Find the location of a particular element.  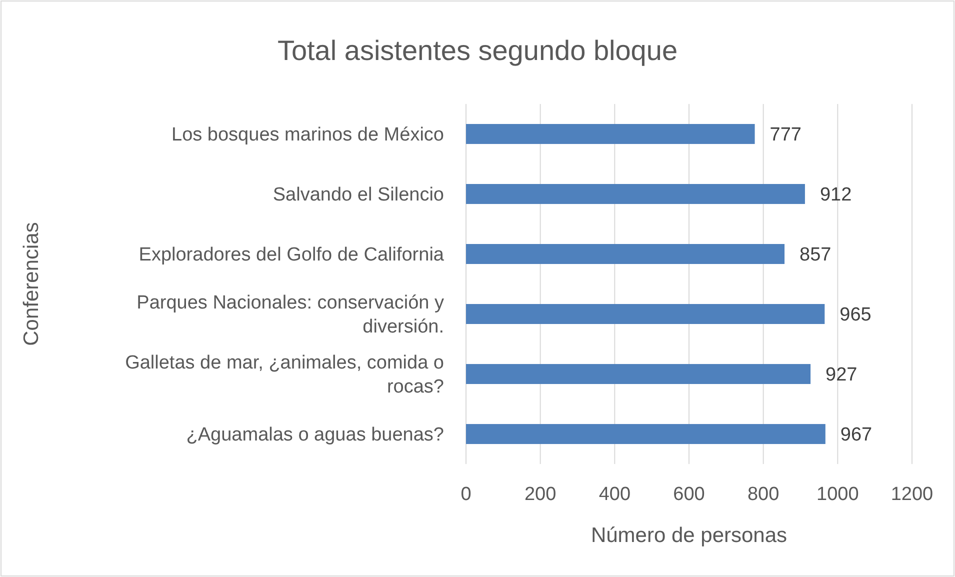

data-label: 967 is located at coordinates (856, 435).